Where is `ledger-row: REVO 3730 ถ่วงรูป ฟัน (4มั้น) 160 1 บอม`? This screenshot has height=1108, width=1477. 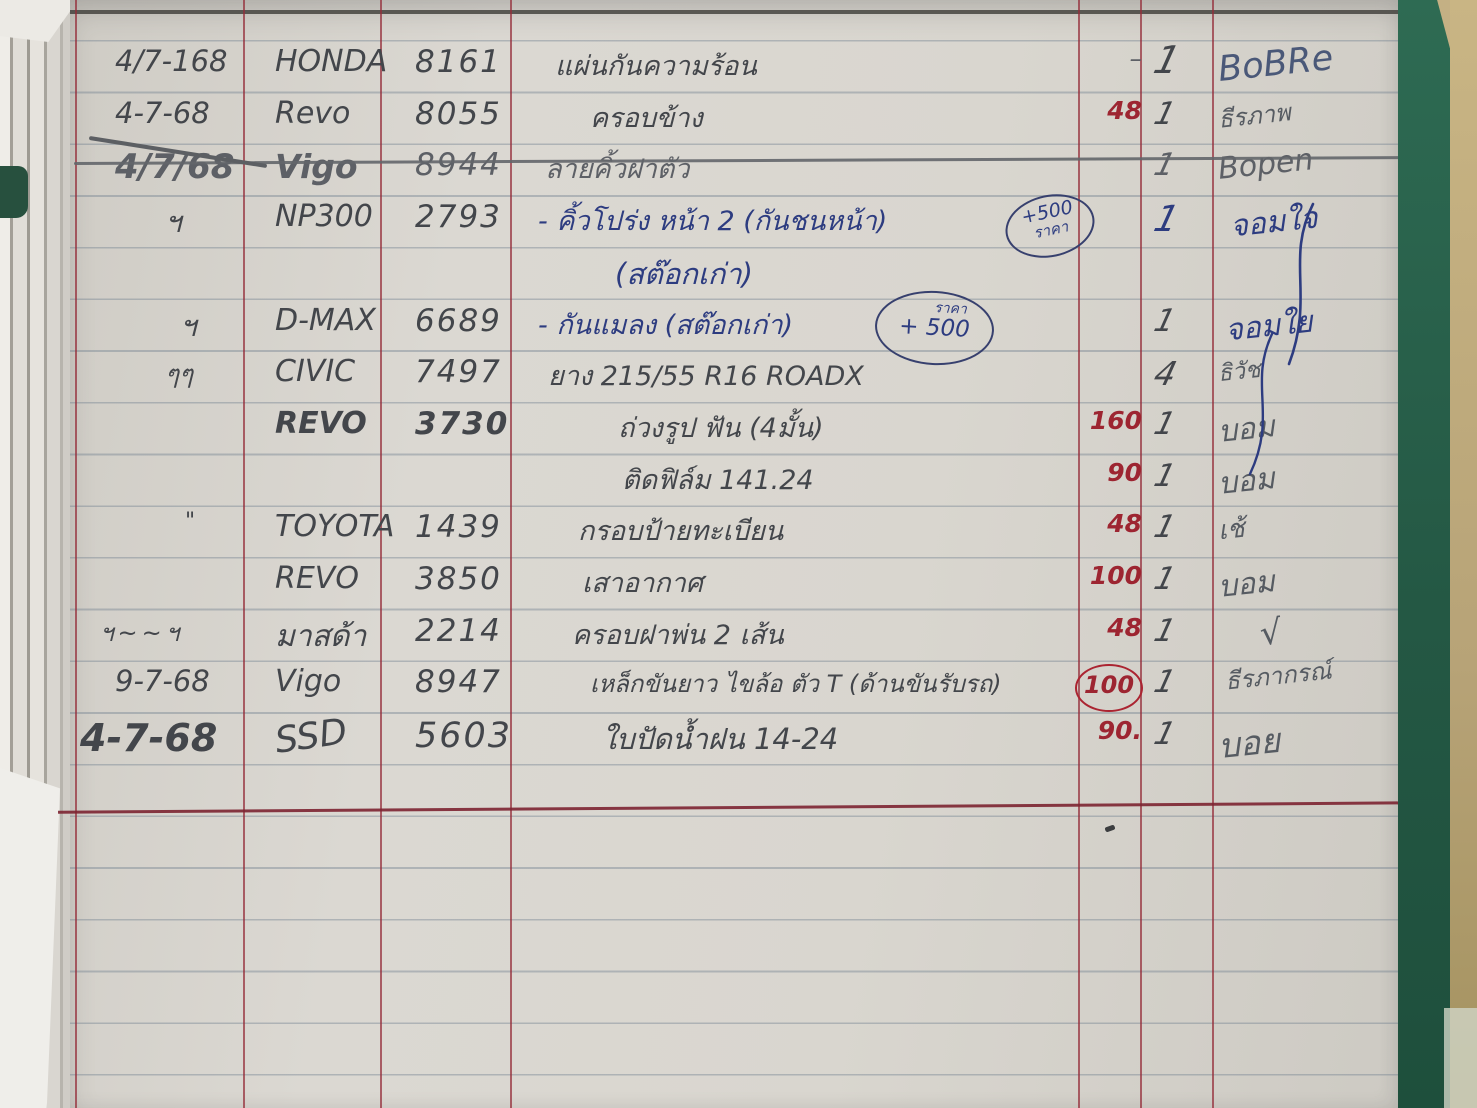 ledger-row: REVO 3730 ถ่วงรูป ฟัน (4มั้น) 160 1 บอม is located at coordinates (738, 432).